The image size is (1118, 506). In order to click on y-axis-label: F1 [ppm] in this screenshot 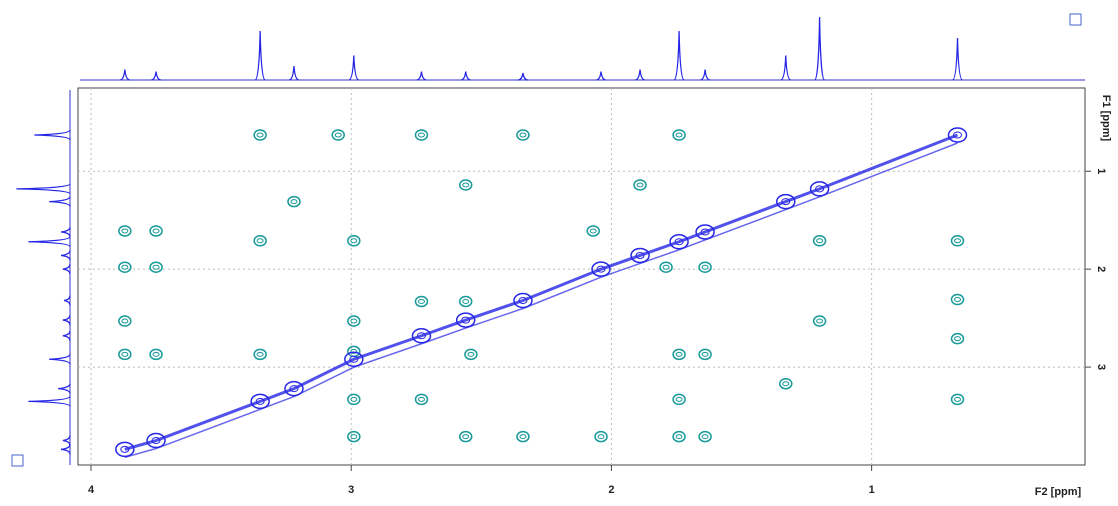, I will do `click(1106, 118)`.